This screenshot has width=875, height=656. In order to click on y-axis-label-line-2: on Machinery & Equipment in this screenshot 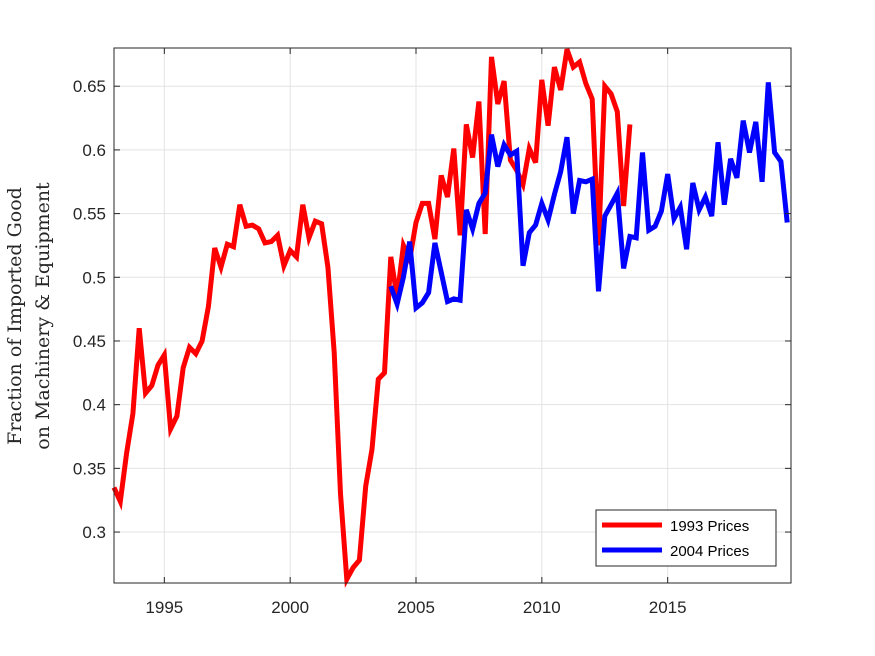, I will do `click(43, 316)`.